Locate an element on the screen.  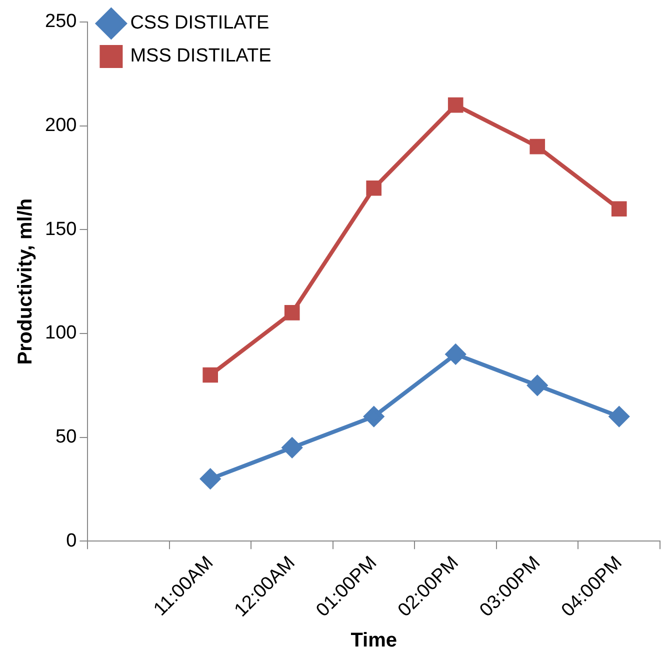
y-tick-label: 250 is located at coordinates (61, 21).